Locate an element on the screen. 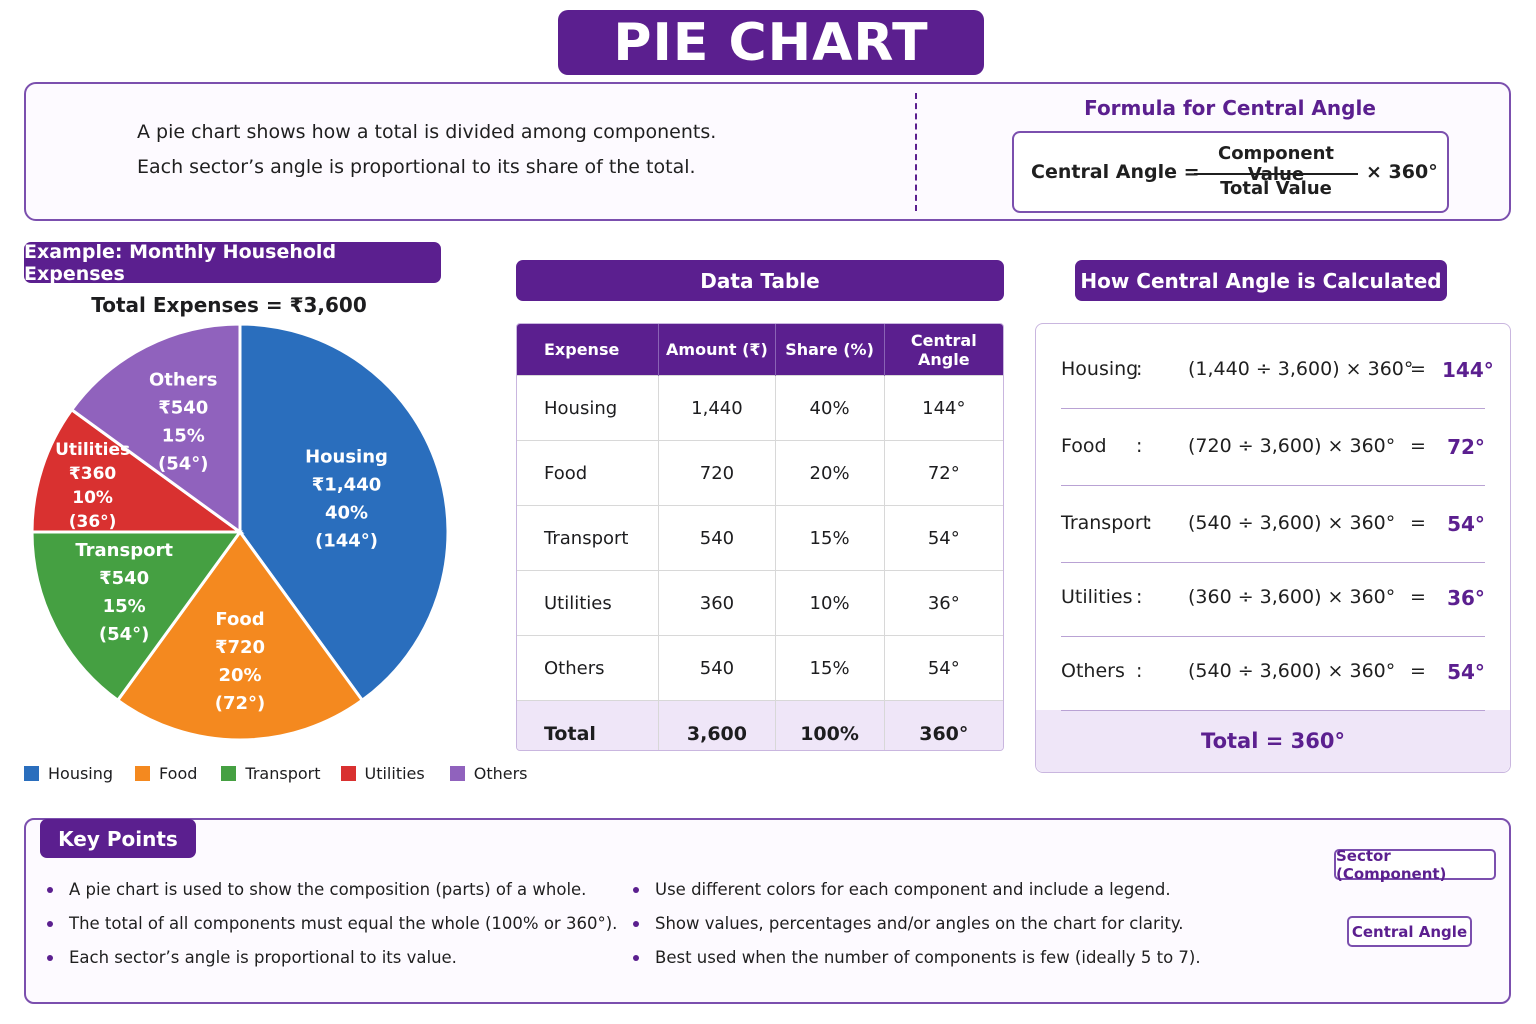 The height and width of the screenshot is (1024, 1536). table-cell: 40% is located at coordinates (830, 408).